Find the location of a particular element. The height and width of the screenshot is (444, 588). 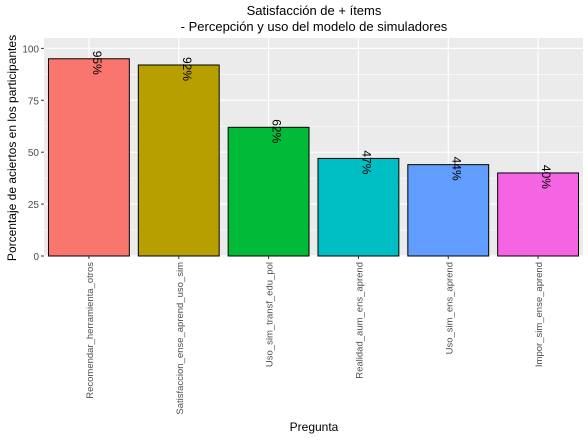

y-tick-label: 50 is located at coordinates (34, 153).